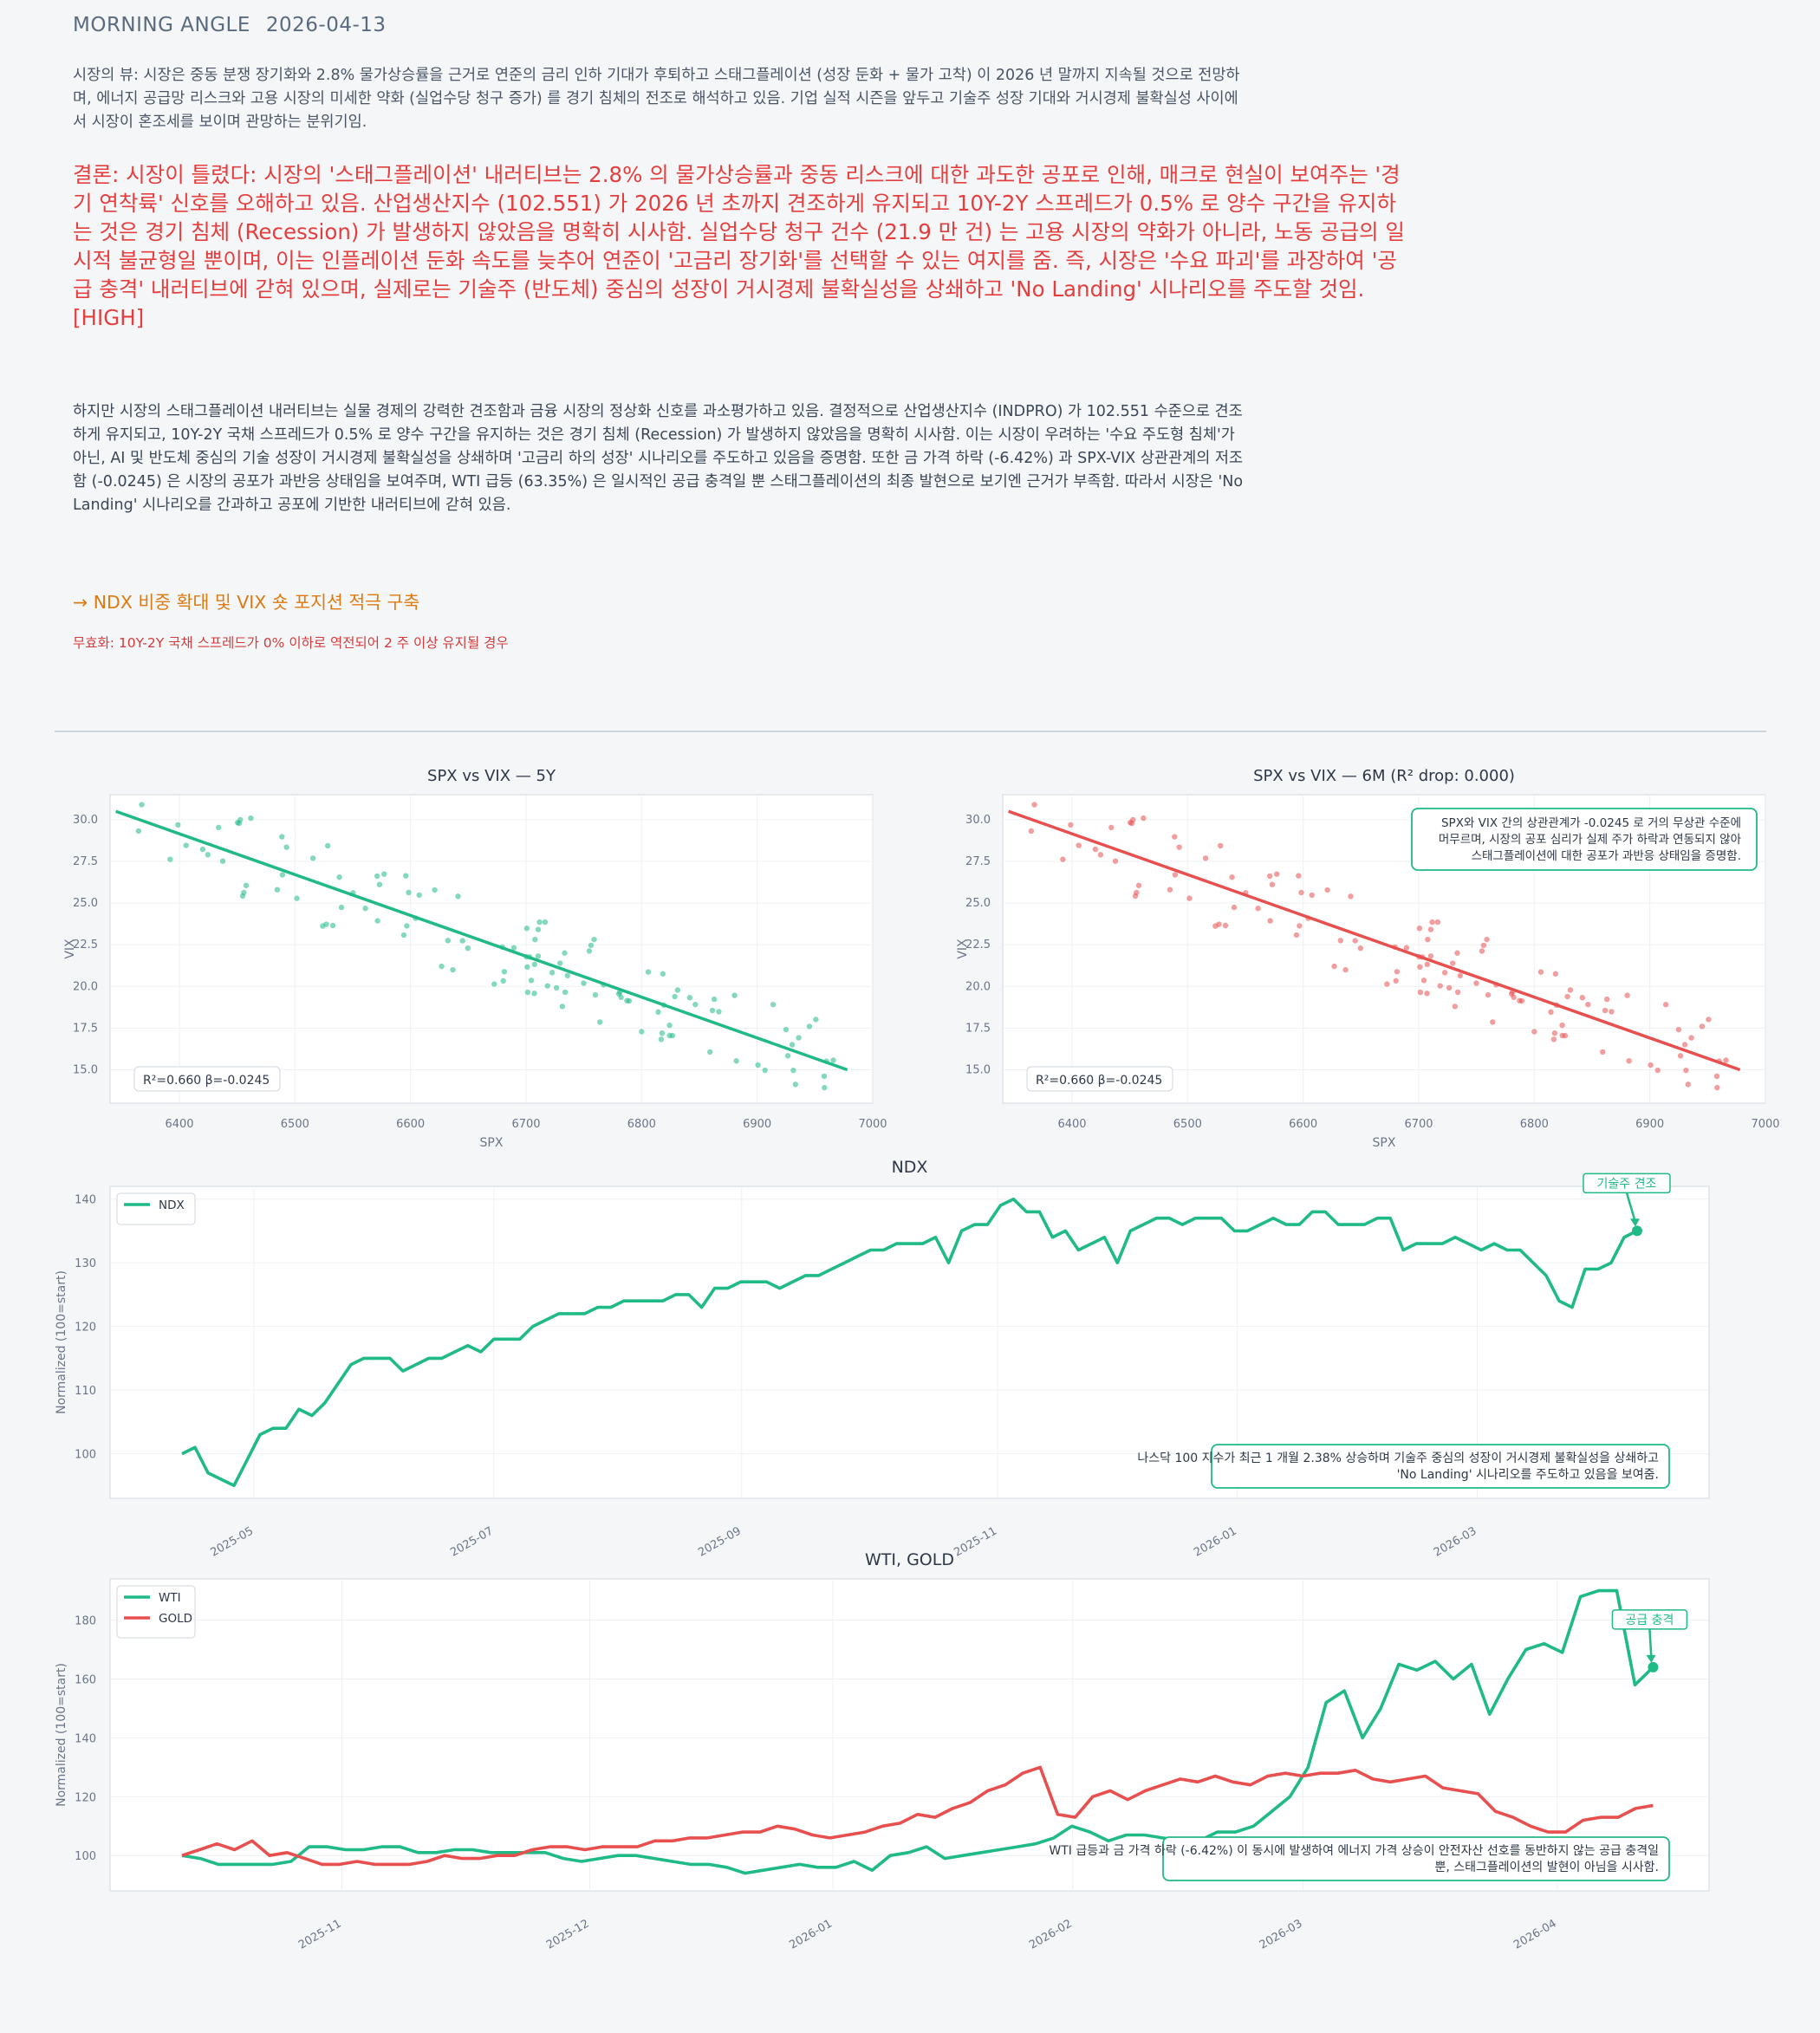 This screenshot has width=1820, height=2033. Describe the element at coordinates (1099, 1079) in the screenshot. I see `stats-box-frame` at that location.